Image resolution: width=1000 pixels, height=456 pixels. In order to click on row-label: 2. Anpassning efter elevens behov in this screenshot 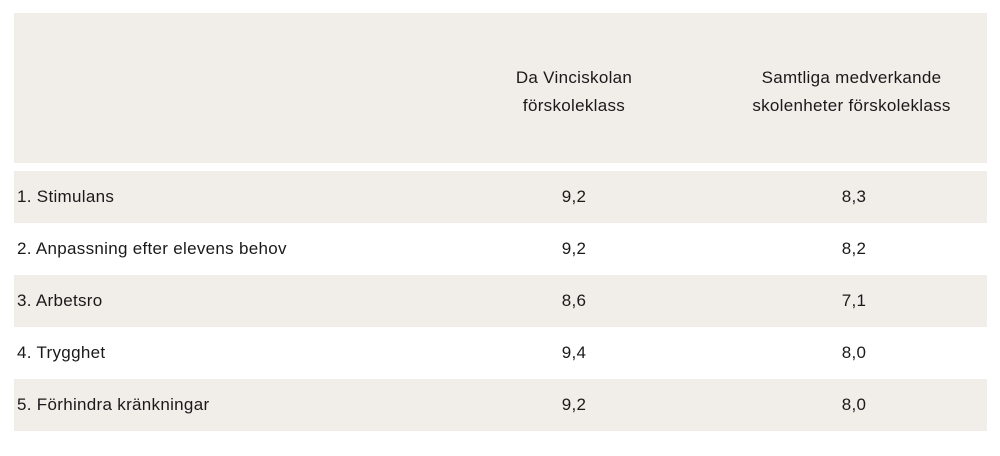, I will do `click(152, 248)`.